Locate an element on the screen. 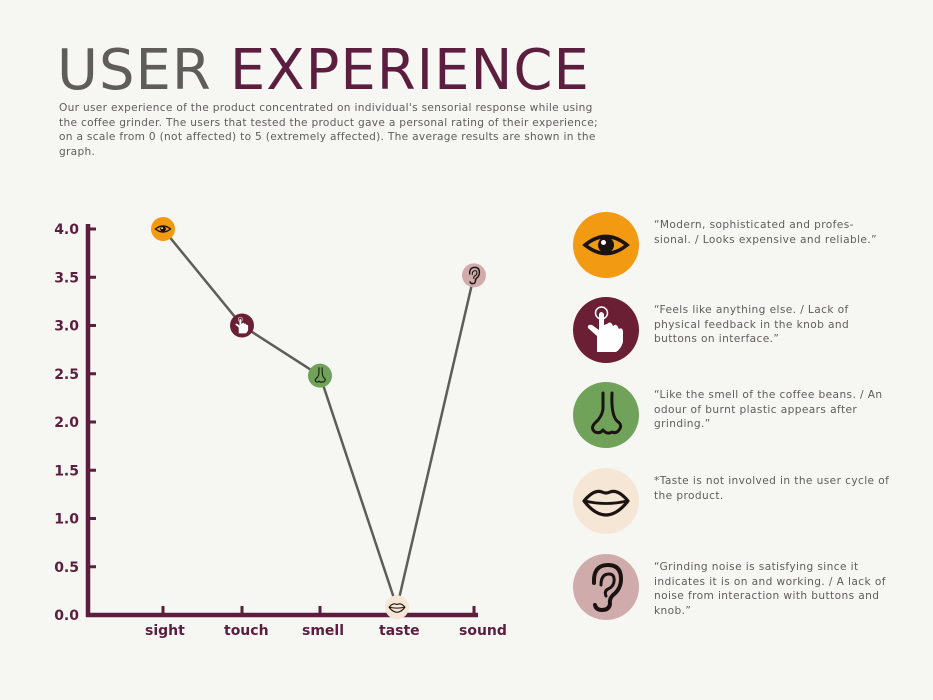 The width and height of the screenshot is (933, 700). hand-icon is located at coordinates (242, 325).